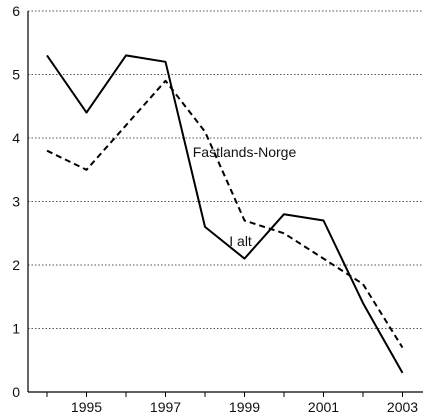  Describe the element at coordinates (16, 265) in the screenshot. I see `y-tick-label: 2` at that location.